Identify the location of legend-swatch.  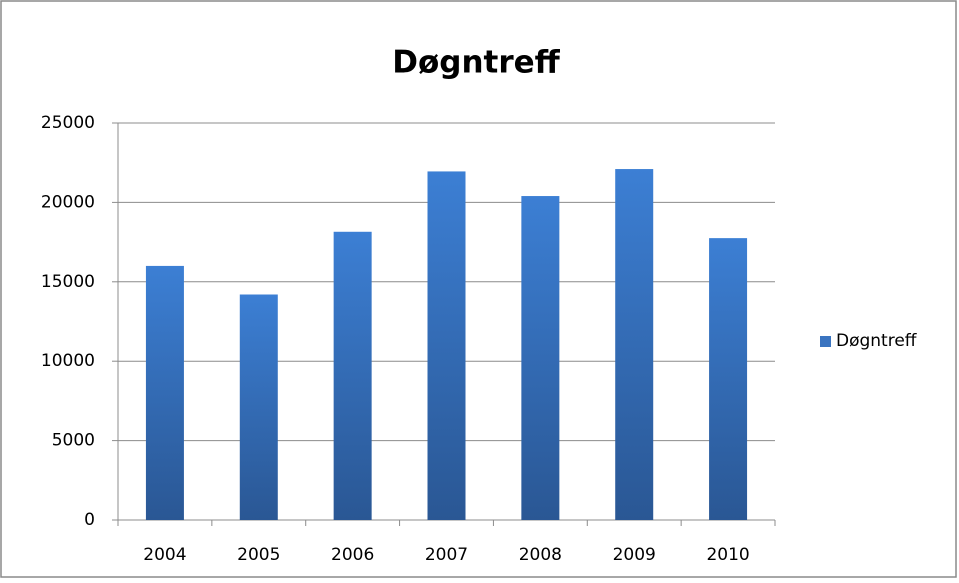
(825, 341).